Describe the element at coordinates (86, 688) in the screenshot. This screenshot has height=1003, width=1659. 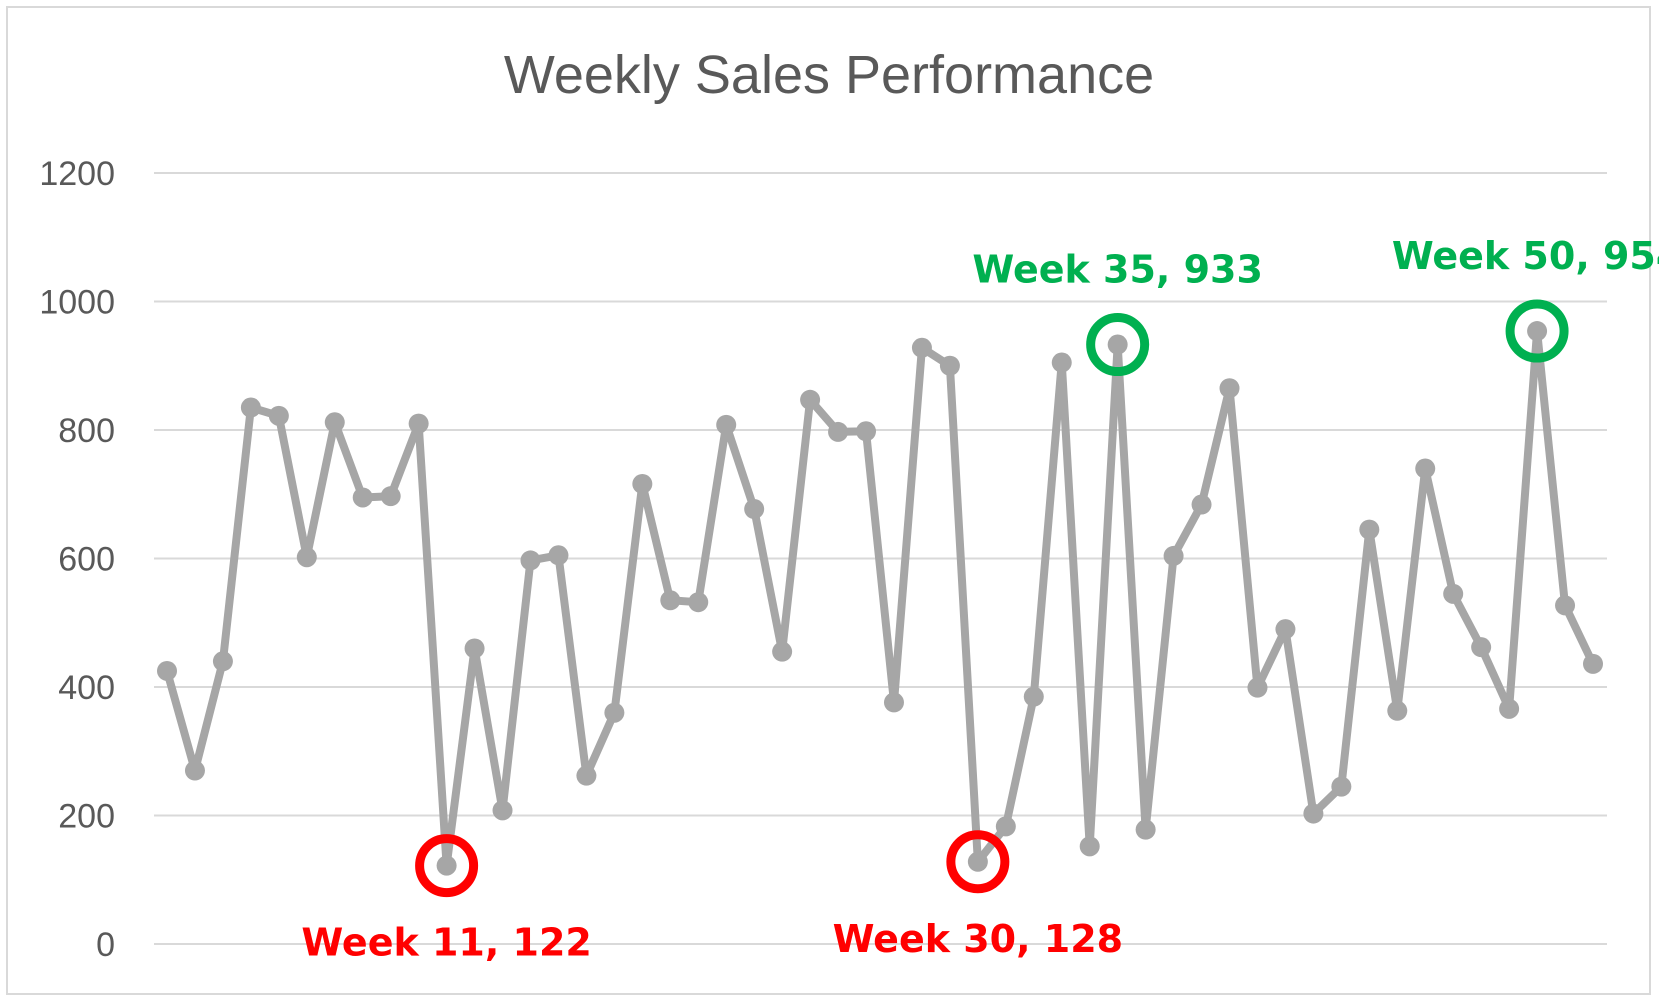
I see `y-tick-label: 400` at that location.